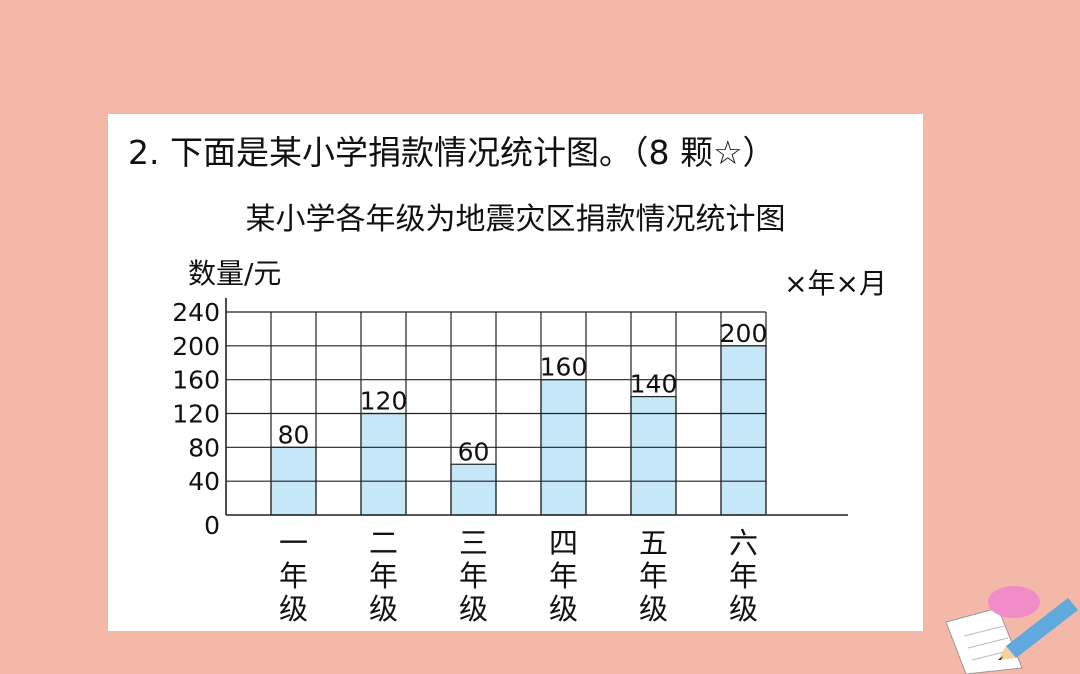 The image size is (1080, 674). I want to click on data-label: 80, so click(294, 434).